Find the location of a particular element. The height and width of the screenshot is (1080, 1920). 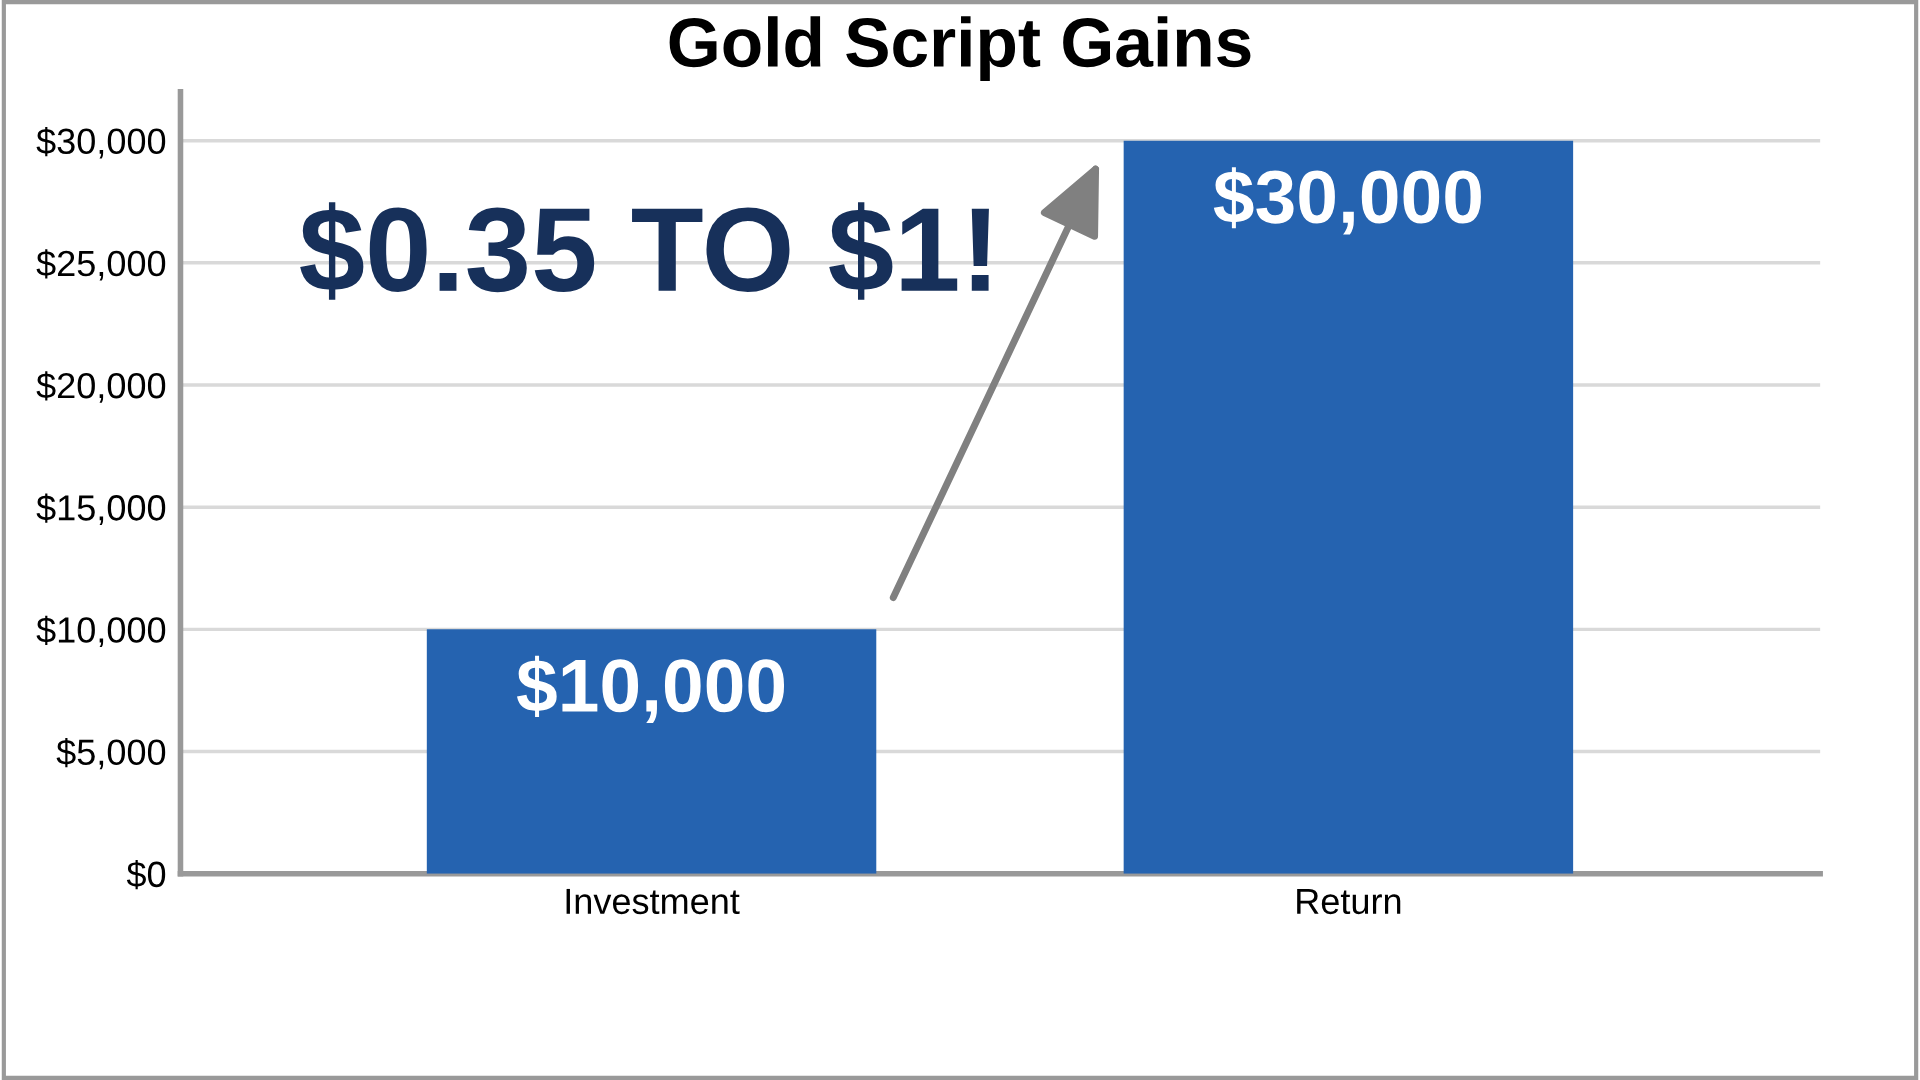

y-tick-label: $10,000 is located at coordinates (101, 631).